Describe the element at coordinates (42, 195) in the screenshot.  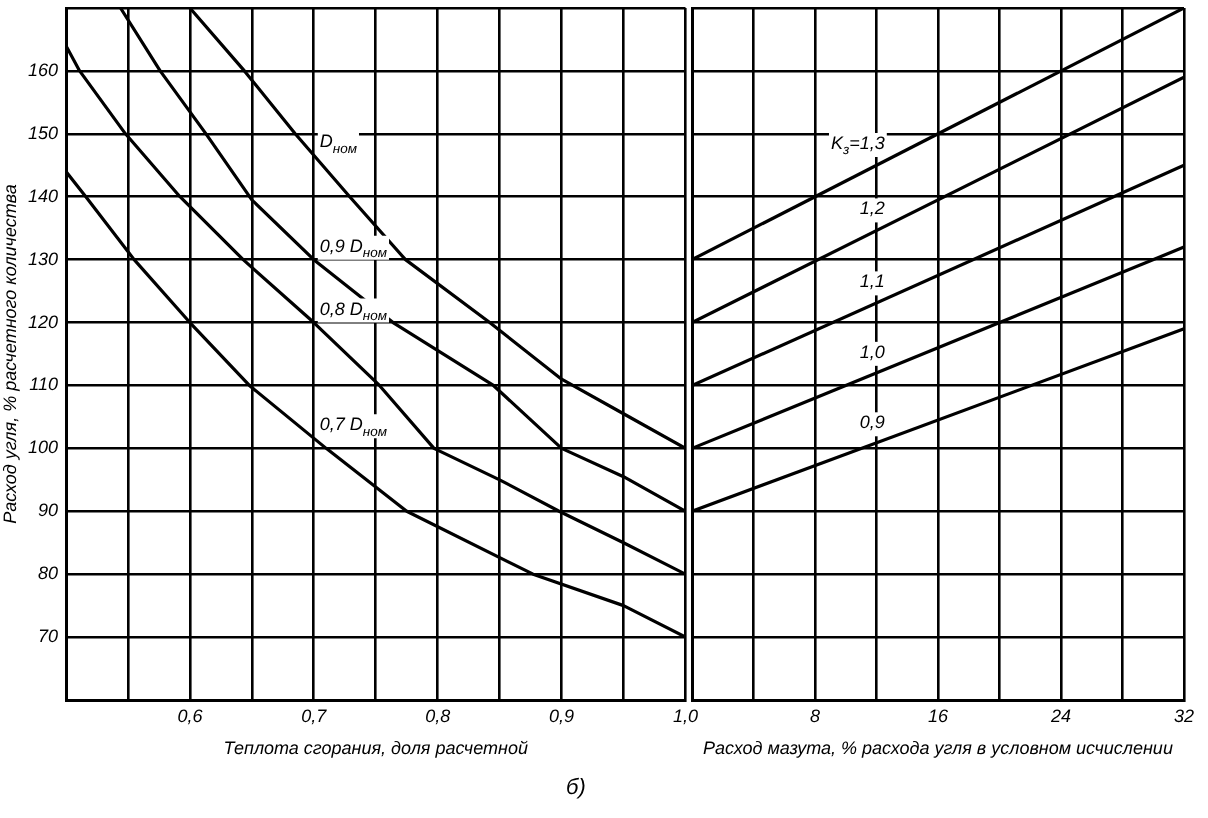
I see `y-tick-label: 140` at that location.